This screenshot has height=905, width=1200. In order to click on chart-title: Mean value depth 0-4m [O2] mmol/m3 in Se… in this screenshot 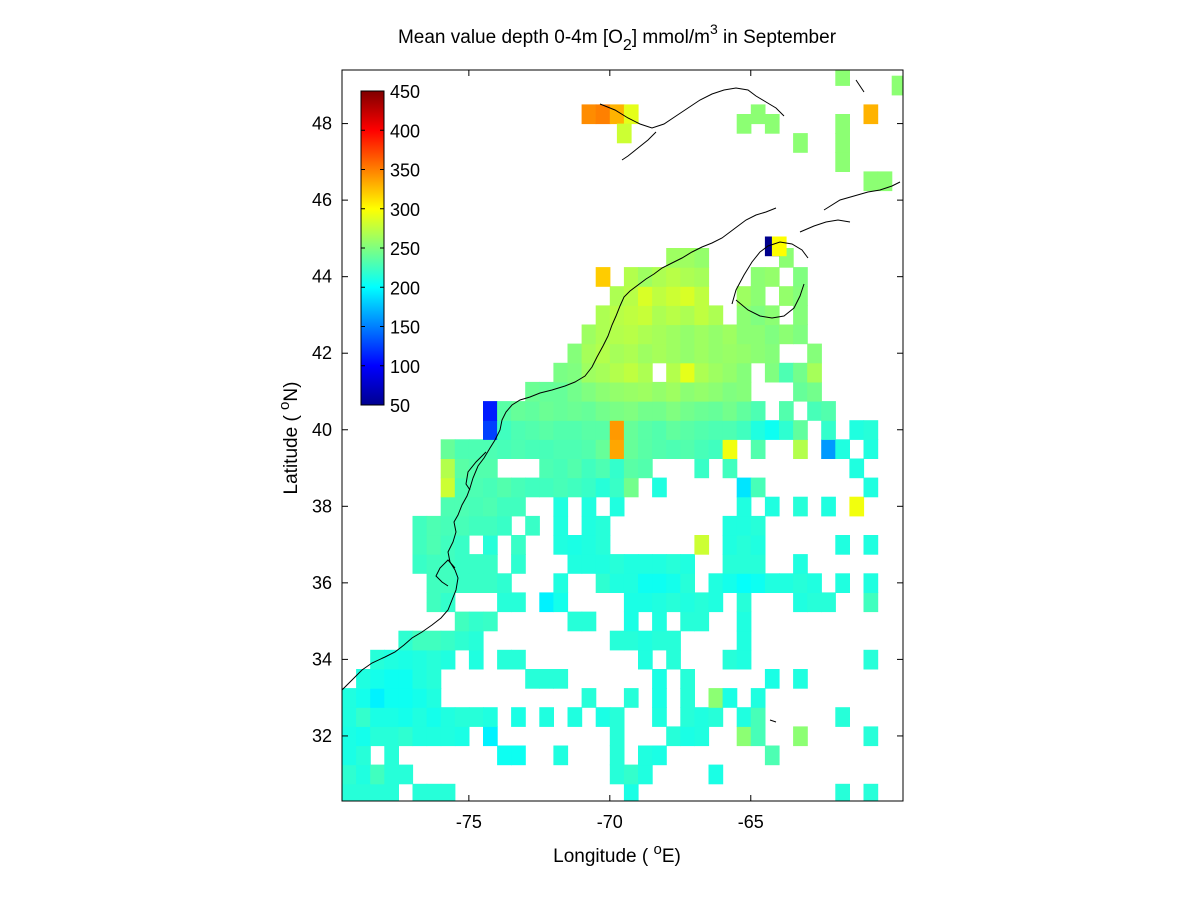, I will do `click(617, 37)`.